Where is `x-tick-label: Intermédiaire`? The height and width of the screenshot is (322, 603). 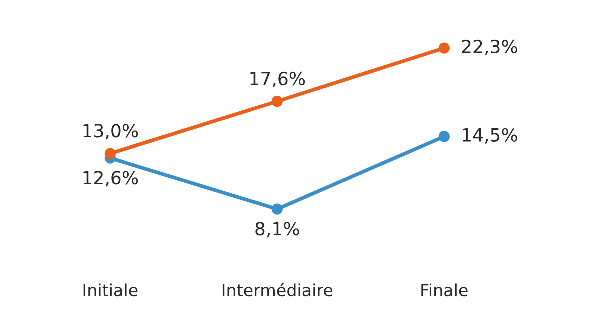
x-tick-label: Intermédiaire is located at coordinates (277, 290).